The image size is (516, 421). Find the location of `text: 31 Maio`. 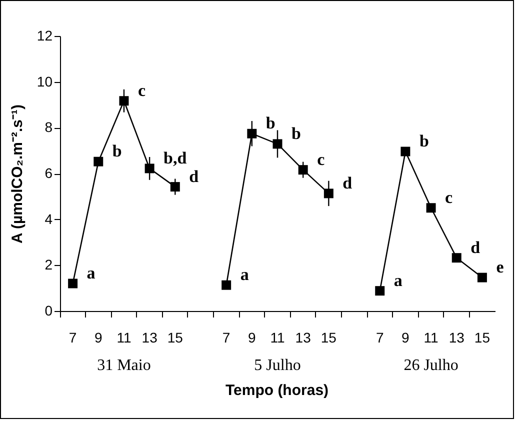

text: 31 Maio is located at coordinates (124, 365).